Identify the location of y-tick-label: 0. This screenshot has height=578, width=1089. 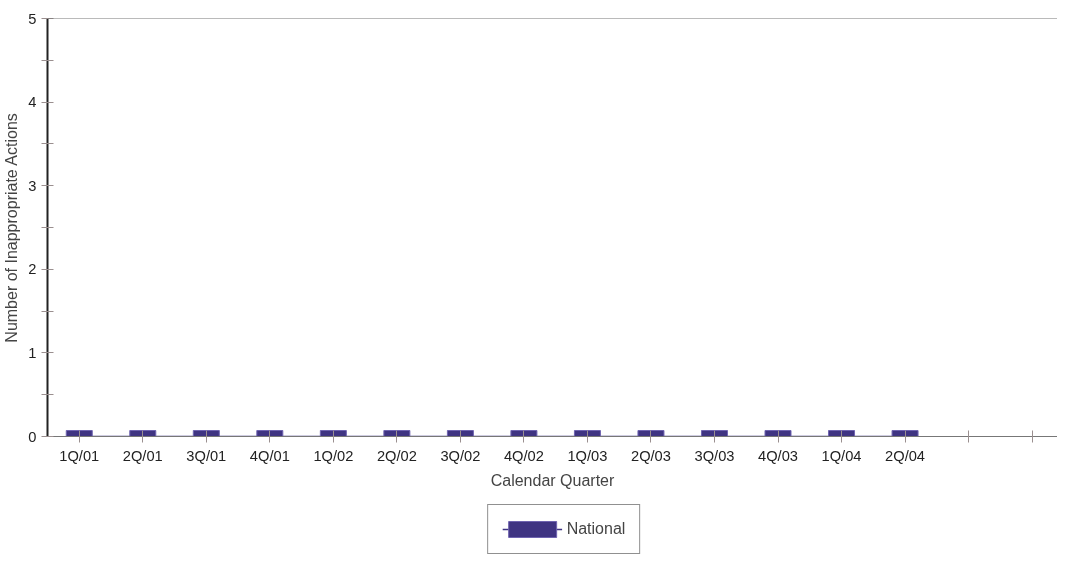
(32, 436).